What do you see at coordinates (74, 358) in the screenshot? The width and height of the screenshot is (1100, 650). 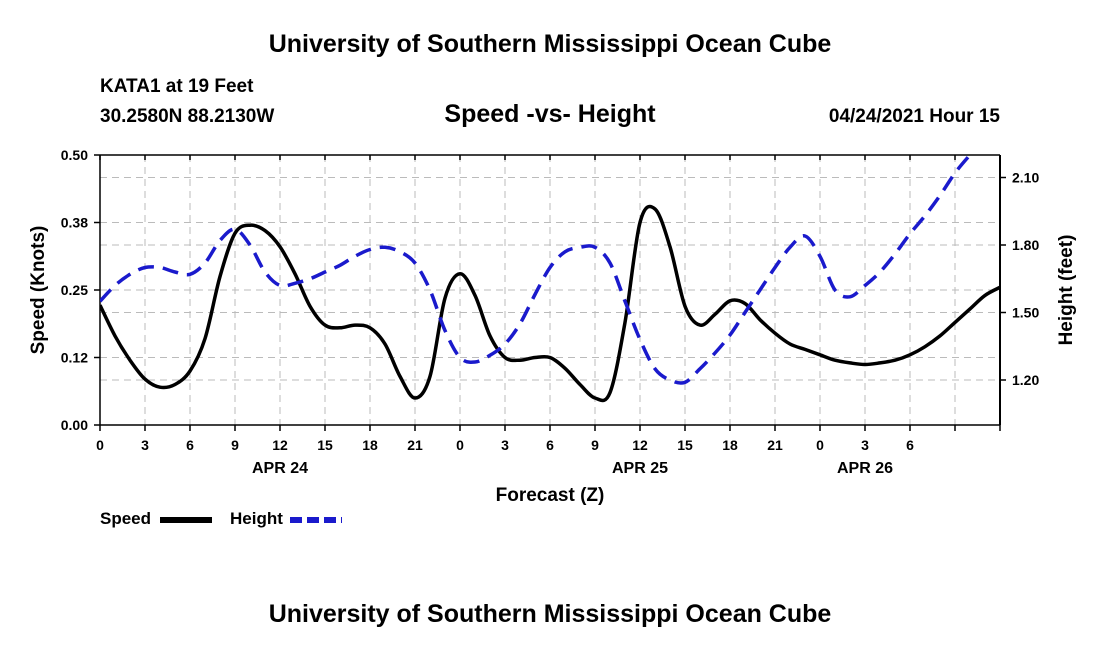 I see `y-tick-label-left: 0.12` at bounding box center [74, 358].